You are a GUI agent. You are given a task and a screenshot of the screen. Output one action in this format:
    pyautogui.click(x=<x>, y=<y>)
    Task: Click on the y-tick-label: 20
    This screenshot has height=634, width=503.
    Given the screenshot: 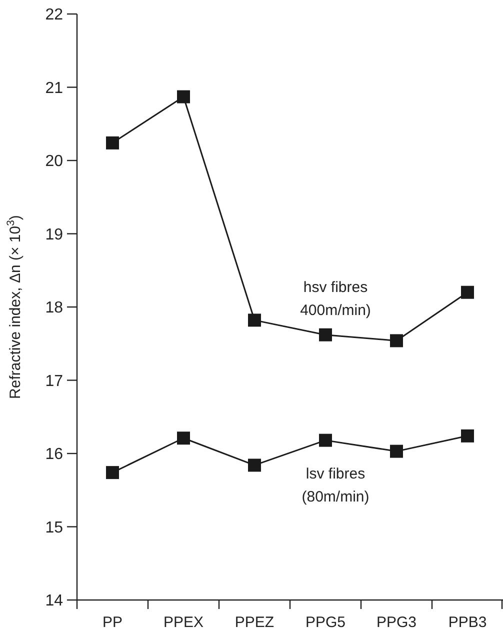 What is the action you would take?
    pyautogui.click(x=54, y=161)
    